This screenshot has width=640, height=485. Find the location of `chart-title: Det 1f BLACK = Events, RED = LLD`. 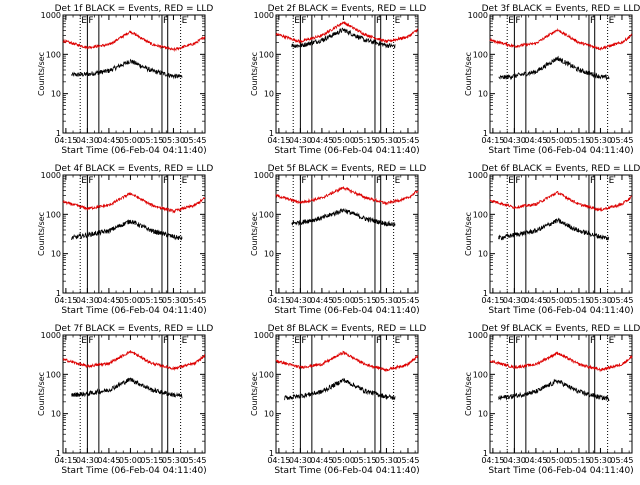

chart-title: Det 1f BLACK = Events, RED = LLD is located at coordinates (134, 9).